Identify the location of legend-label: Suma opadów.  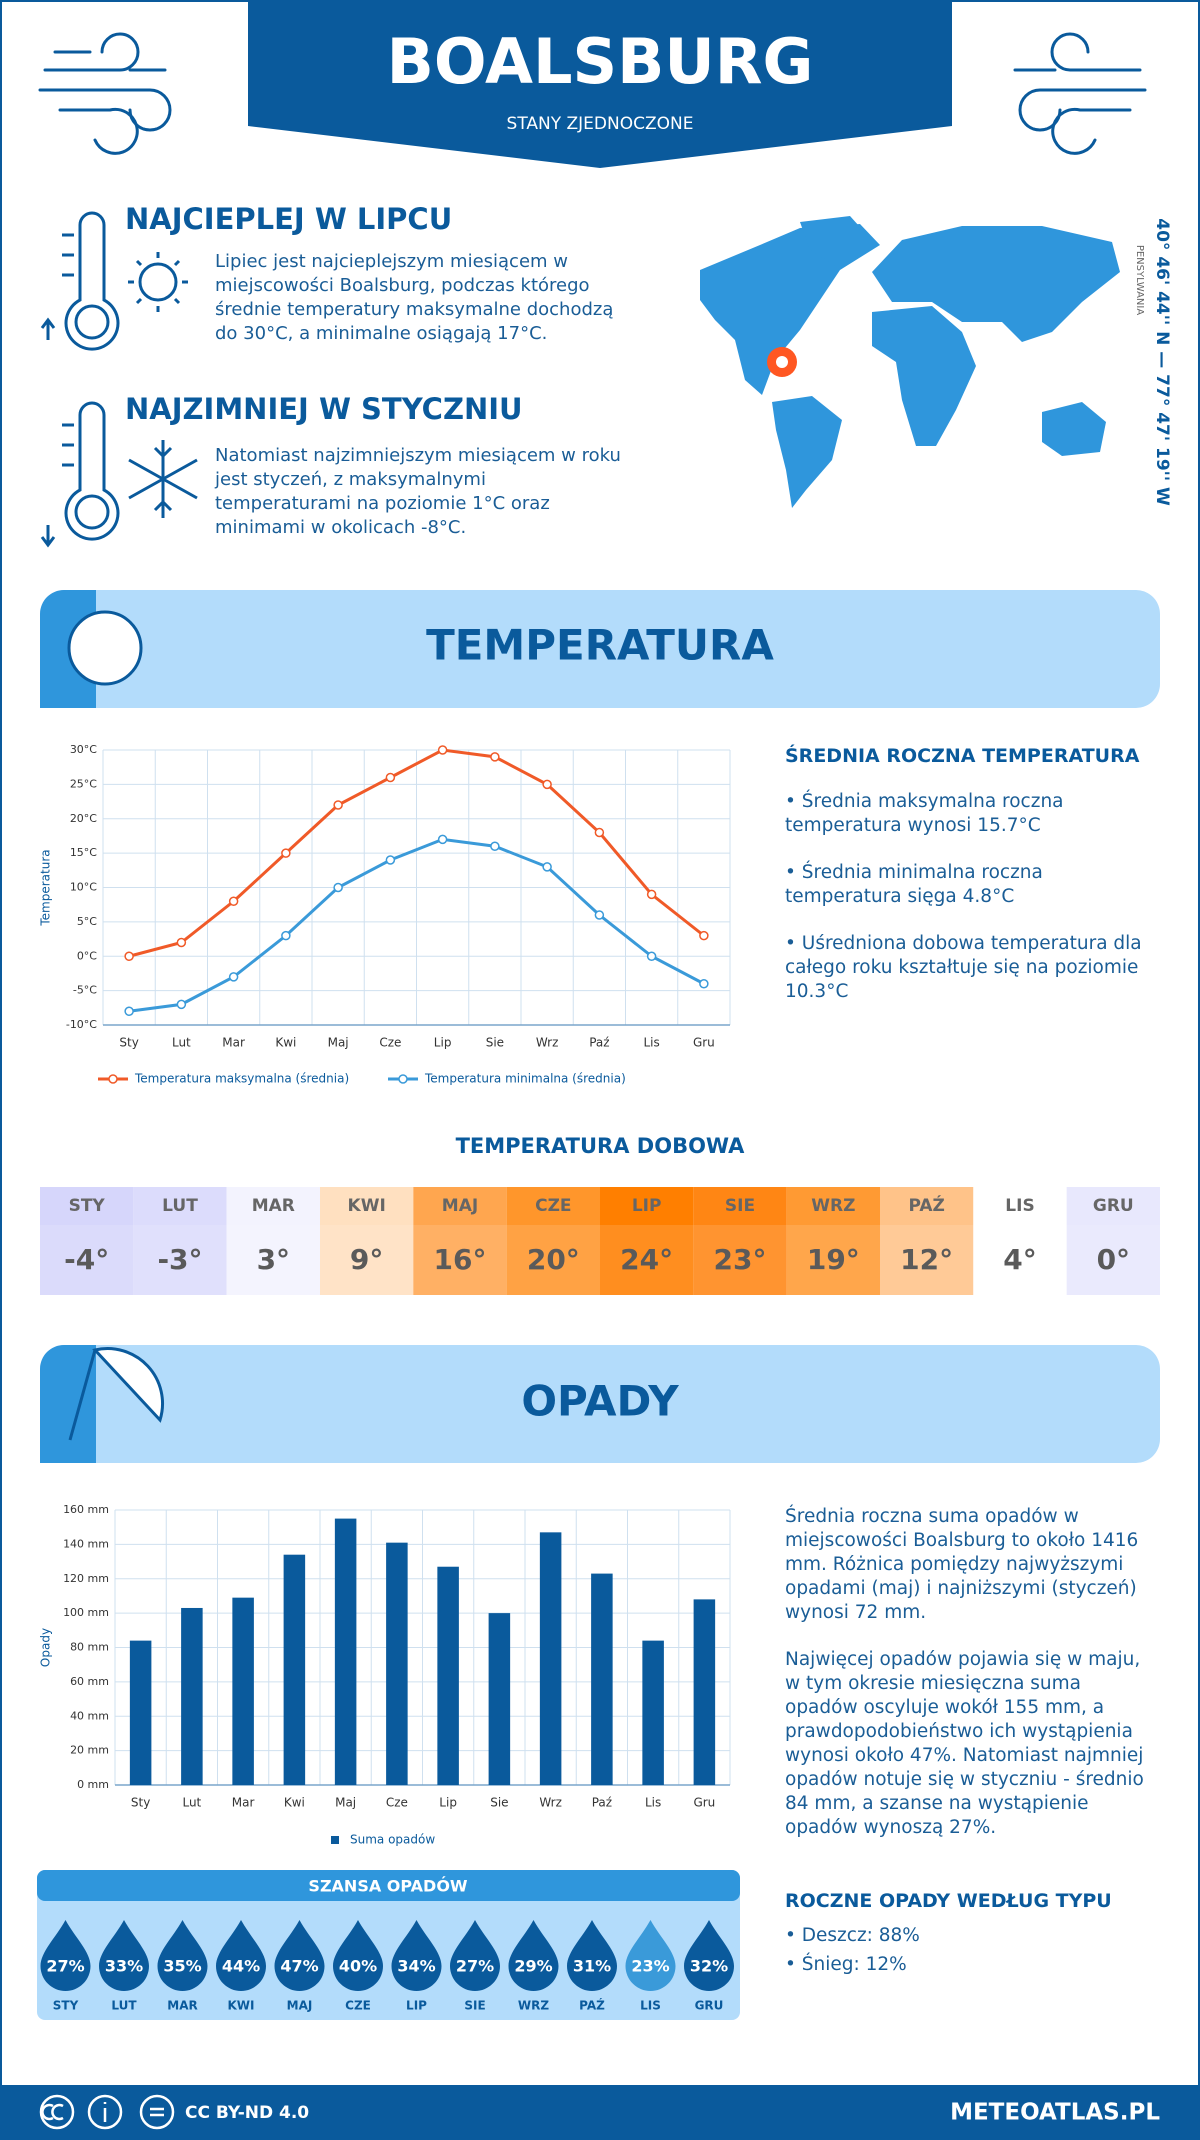
(392, 1840).